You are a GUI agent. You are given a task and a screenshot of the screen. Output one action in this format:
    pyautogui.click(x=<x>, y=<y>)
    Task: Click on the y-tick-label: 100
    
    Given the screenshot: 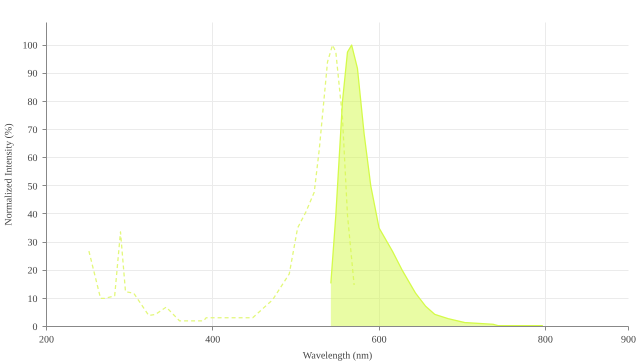 What is the action you would take?
    pyautogui.click(x=30, y=46)
    